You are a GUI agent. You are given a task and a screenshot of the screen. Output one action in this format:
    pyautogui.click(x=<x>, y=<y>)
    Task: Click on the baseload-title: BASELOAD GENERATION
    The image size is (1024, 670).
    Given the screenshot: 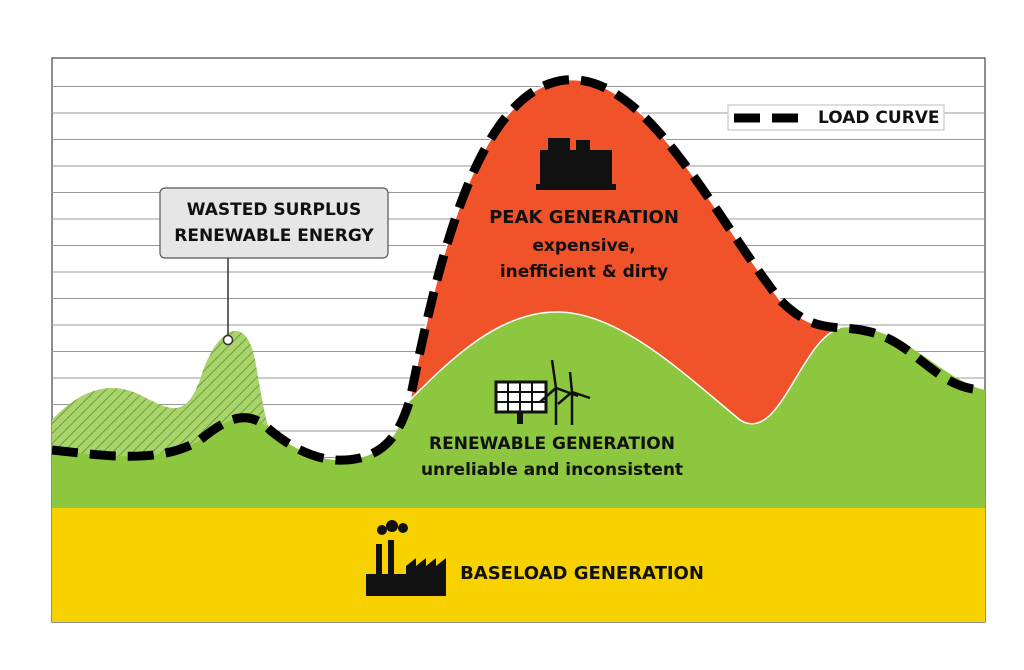 What is the action you would take?
    pyautogui.click(x=582, y=573)
    